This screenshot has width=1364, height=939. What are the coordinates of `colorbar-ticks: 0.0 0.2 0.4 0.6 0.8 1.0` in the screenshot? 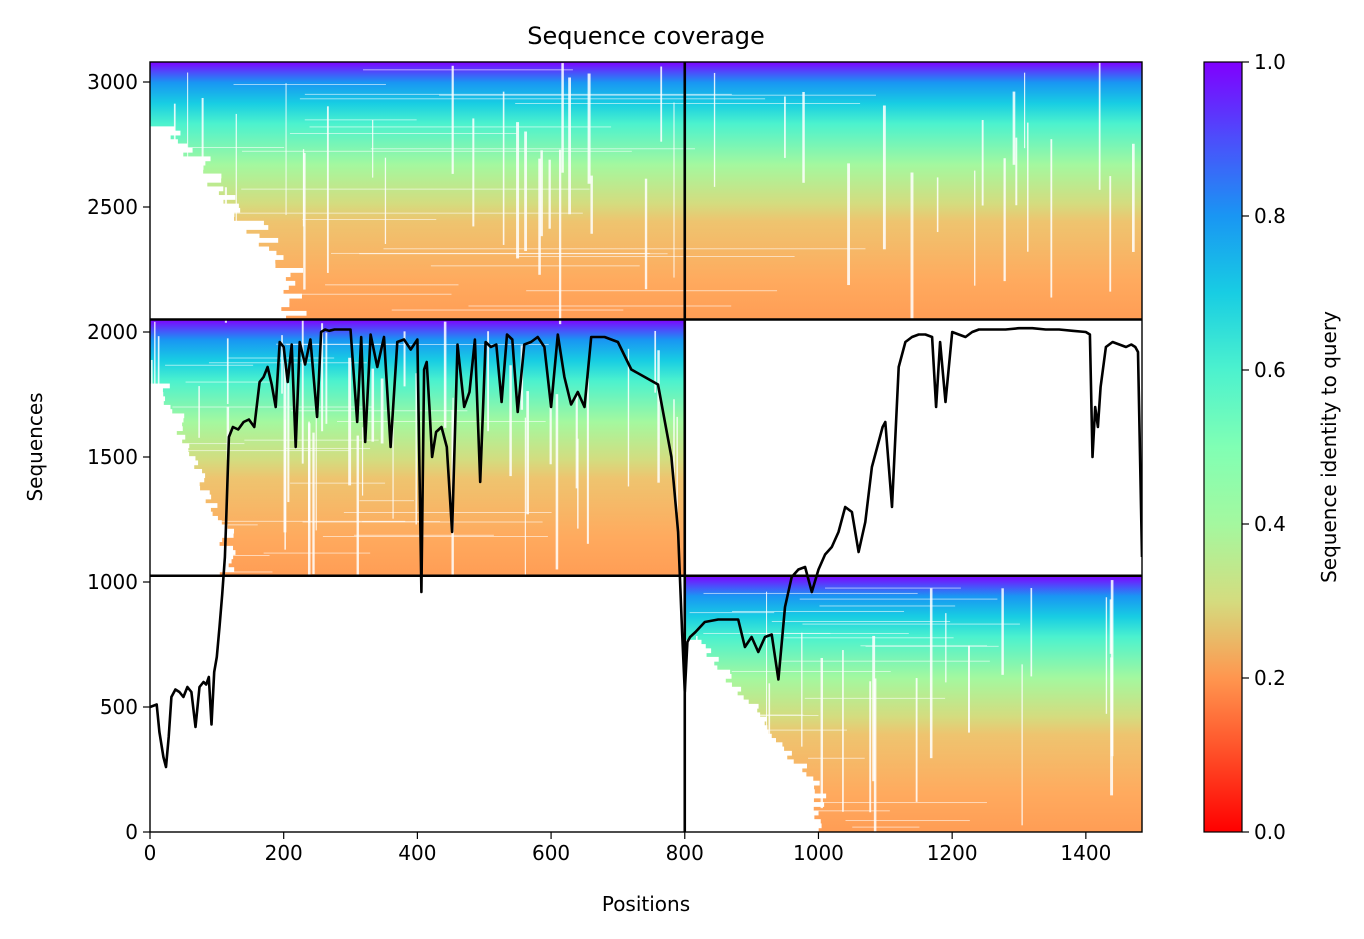 It's located at (1264, 447).